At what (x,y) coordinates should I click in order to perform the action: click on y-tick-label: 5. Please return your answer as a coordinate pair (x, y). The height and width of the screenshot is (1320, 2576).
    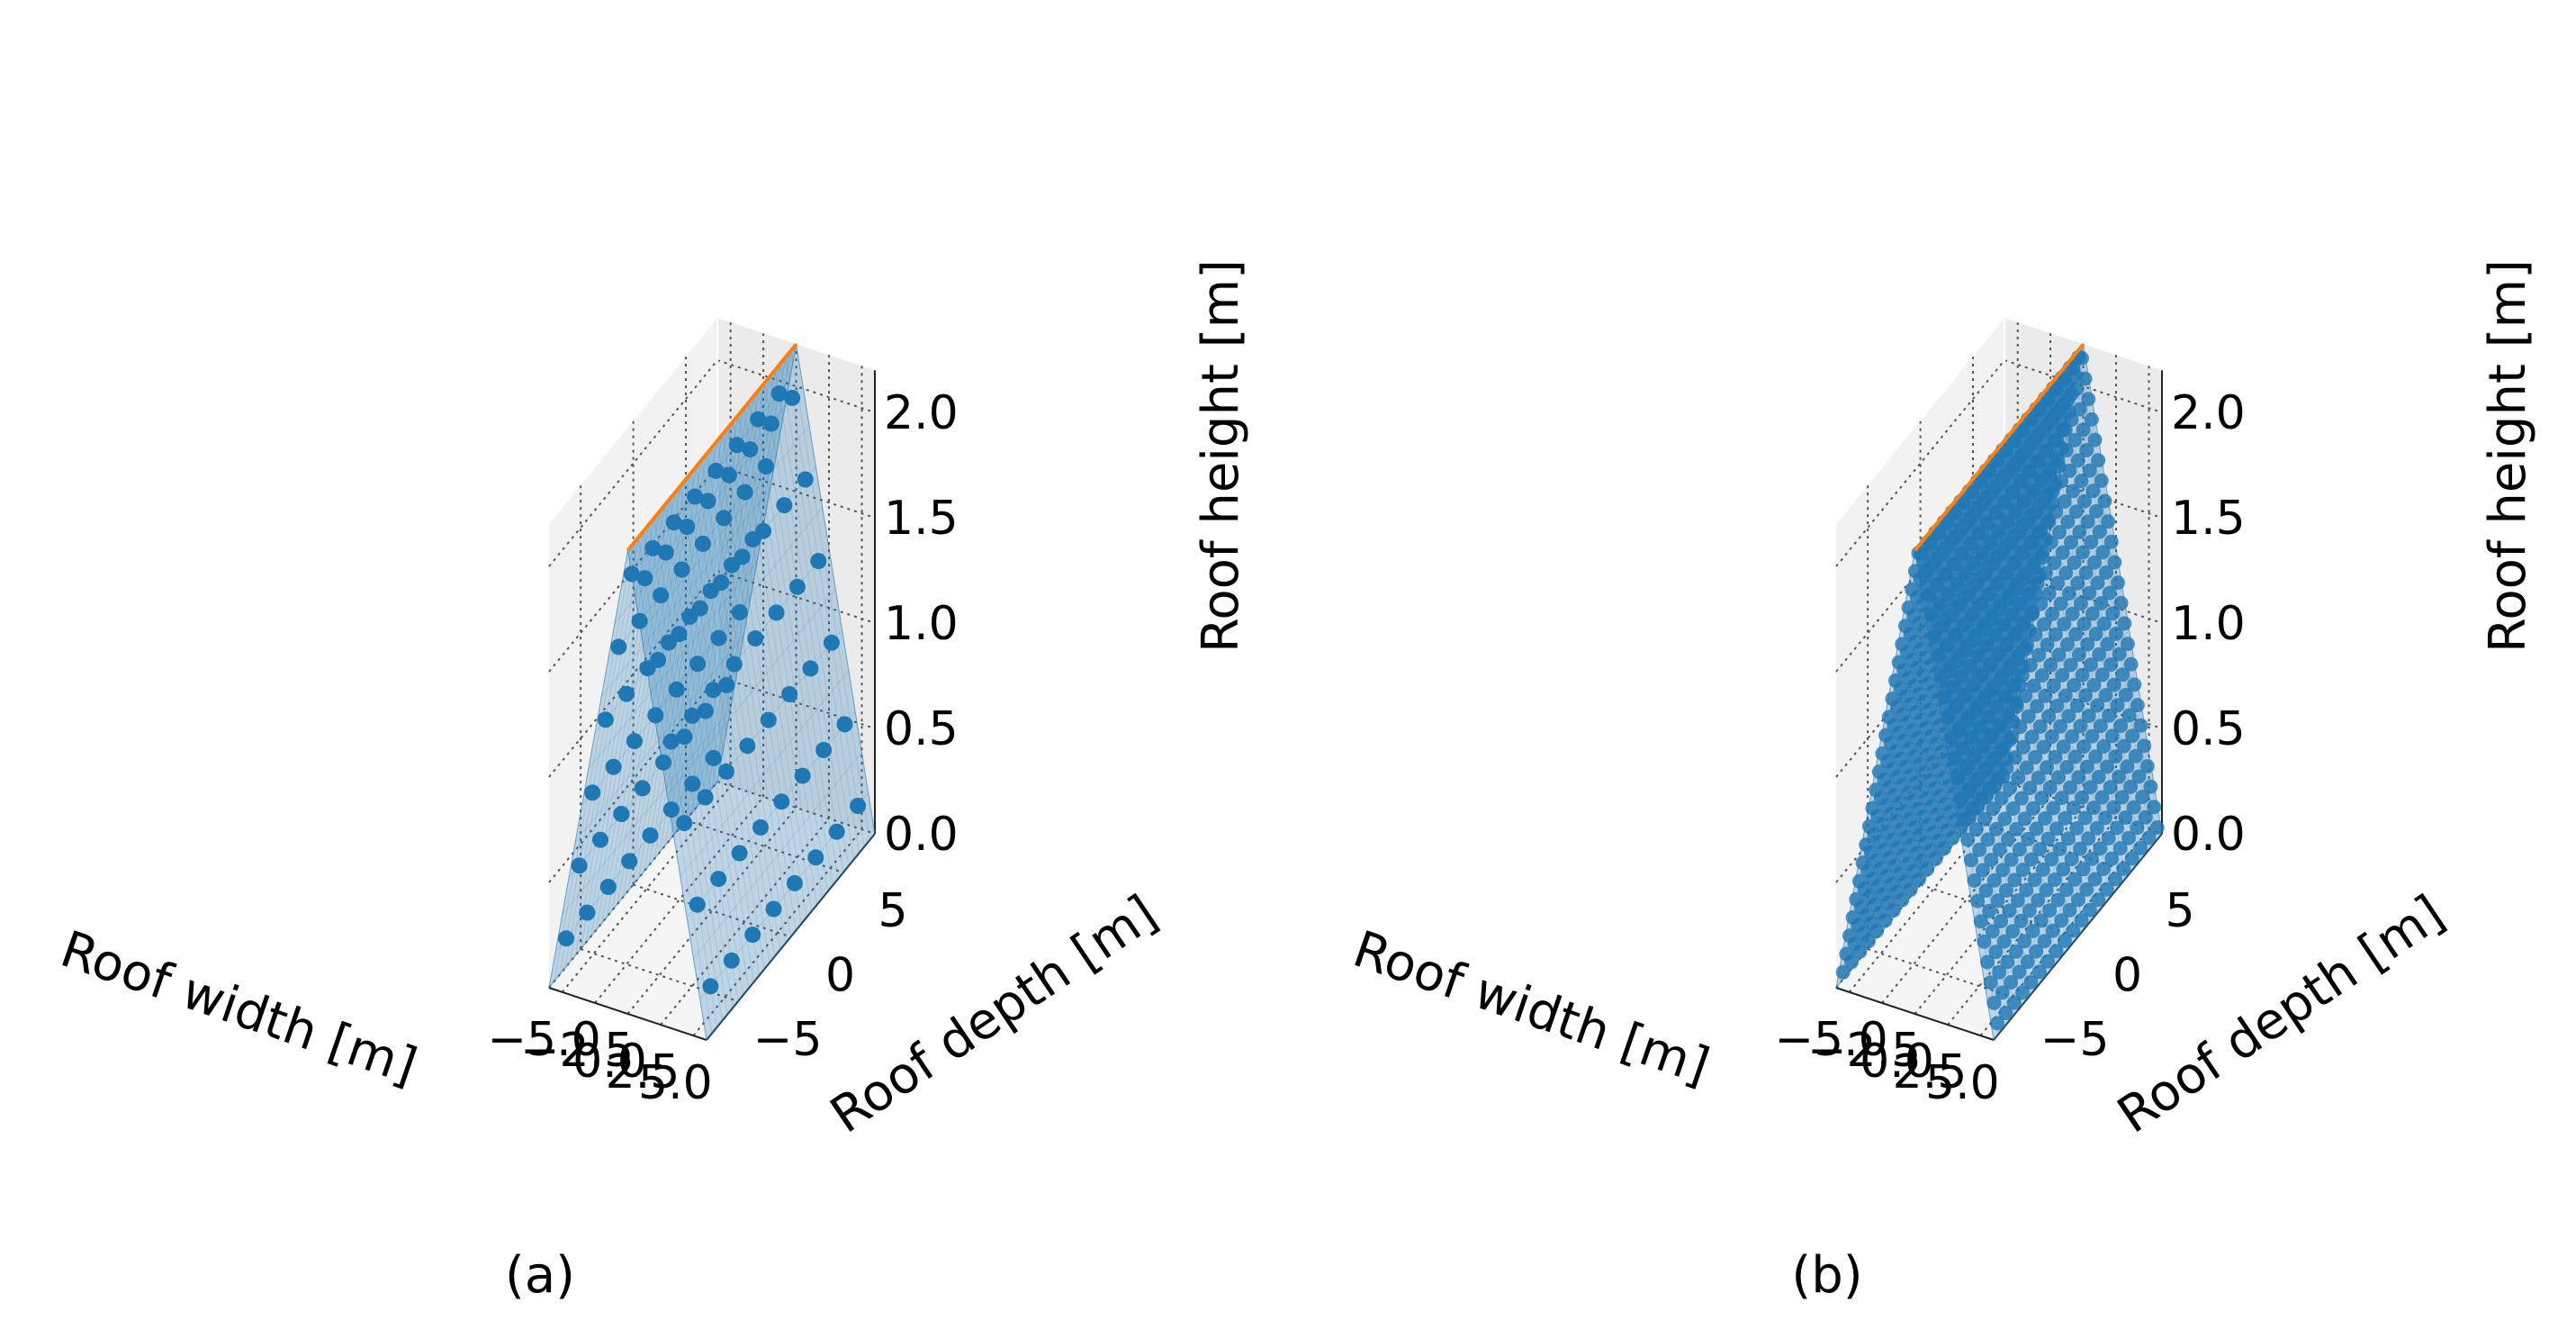
    Looking at the image, I should click on (892, 911).